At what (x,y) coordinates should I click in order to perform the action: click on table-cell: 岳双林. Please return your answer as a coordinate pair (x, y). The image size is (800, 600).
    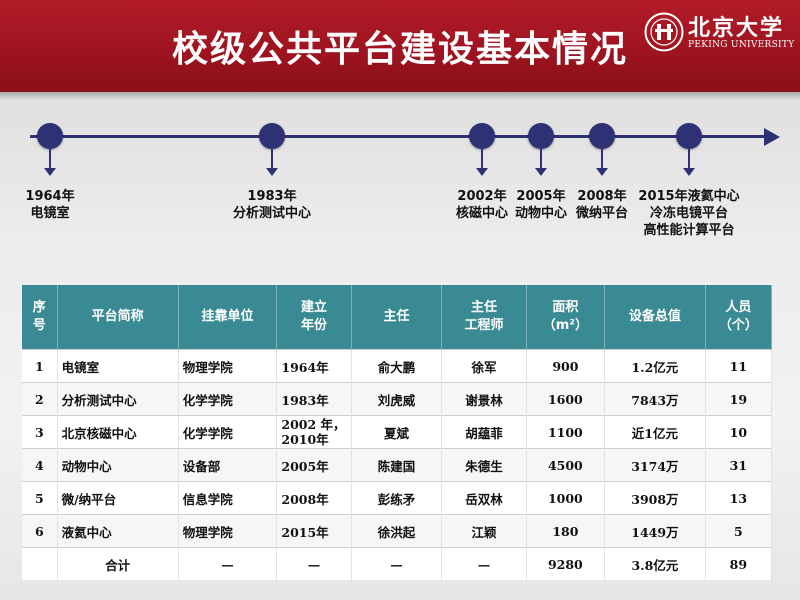
    Looking at the image, I should click on (484, 498).